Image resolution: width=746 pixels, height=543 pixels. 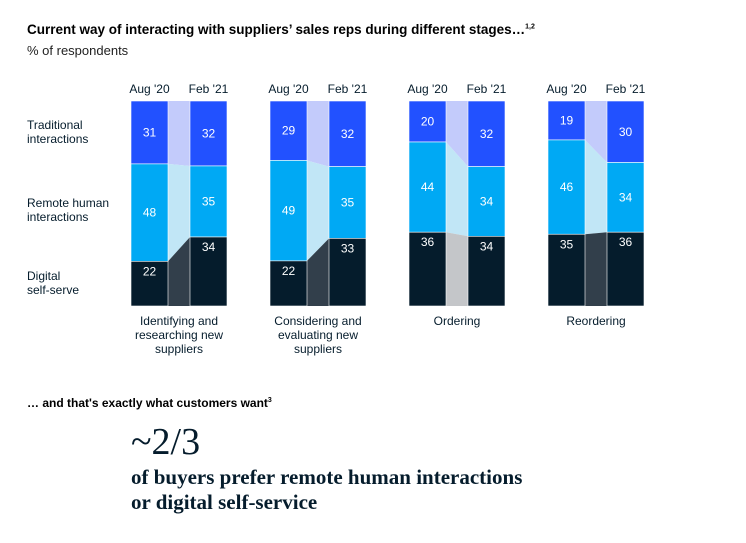 I want to click on bar-digital-group-2-aug20, so click(x=288, y=283).